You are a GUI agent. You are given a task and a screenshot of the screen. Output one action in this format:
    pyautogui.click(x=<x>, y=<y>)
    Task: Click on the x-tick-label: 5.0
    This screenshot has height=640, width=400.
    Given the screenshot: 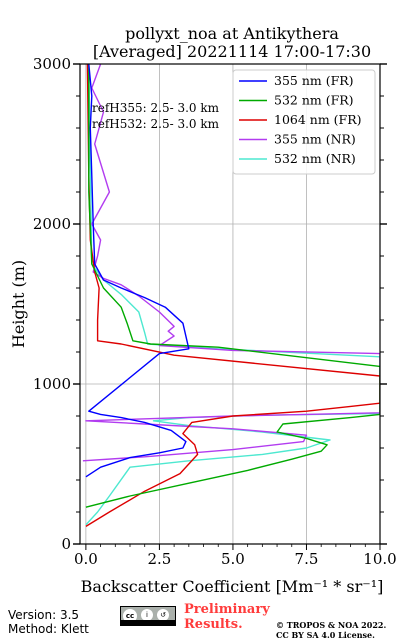 What is the action you would take?
    pyautogui.click(x=233, y=559)
    